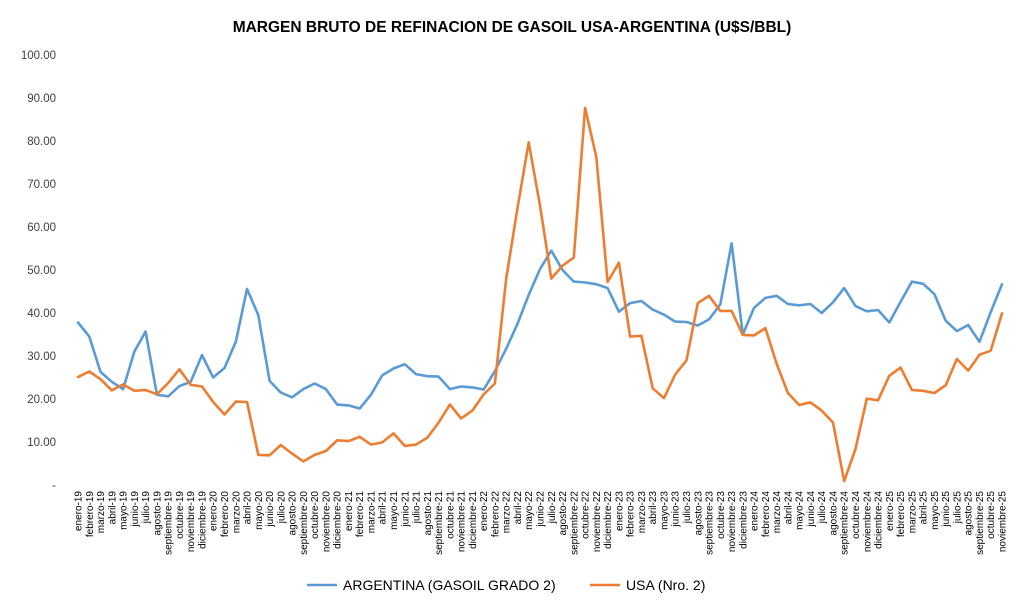 The width and height of the screenshot is (1024, 615). What do you see at coordinates (957, 508) in the screenshot?
I see `x-tick-label: julio-25` at bounding box center [957, 508].